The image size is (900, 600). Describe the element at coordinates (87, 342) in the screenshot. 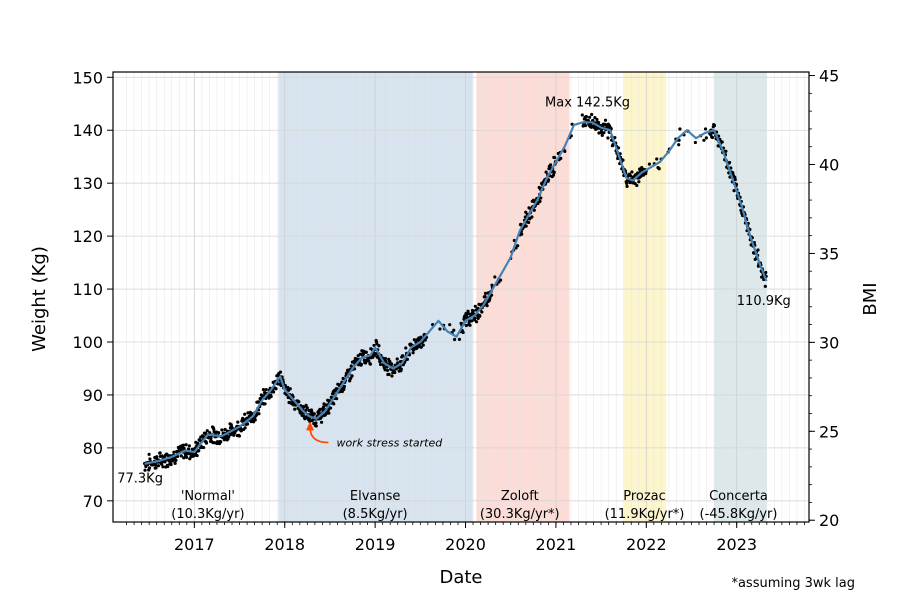

I see `tick-label-y: 100` at that location.